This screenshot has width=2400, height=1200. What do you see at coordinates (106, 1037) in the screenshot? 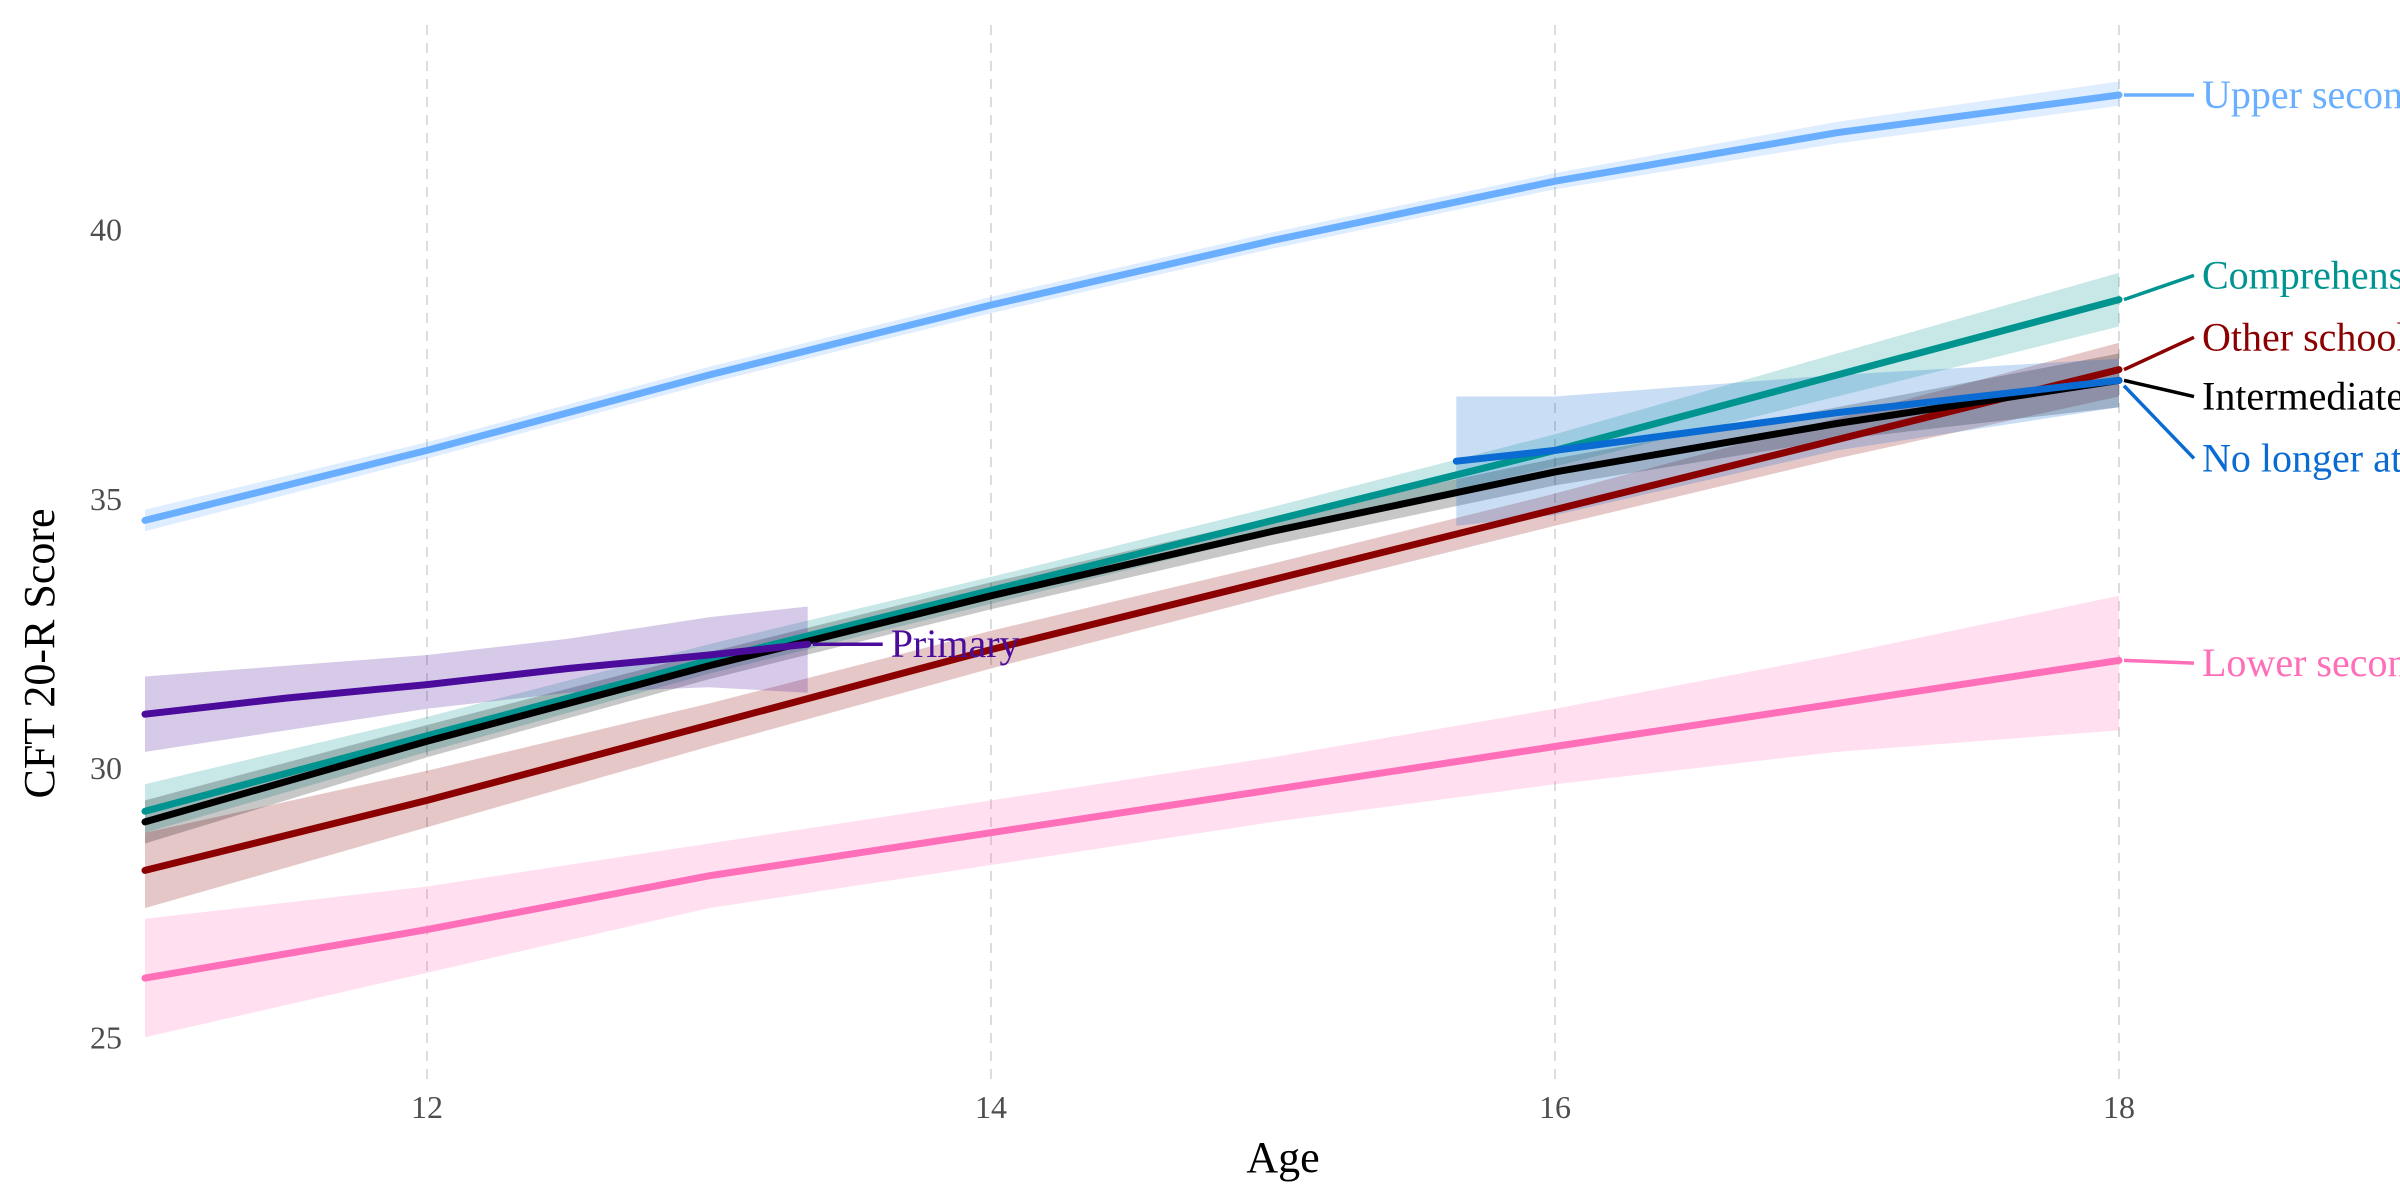
I see `y-tick-label-25: 25` at bounding box center [106, 1037].